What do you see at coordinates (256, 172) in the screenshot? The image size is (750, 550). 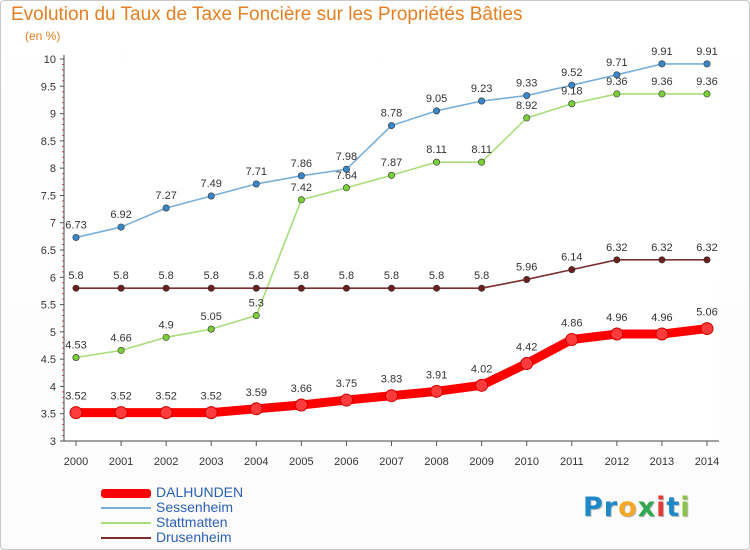 I see `data-label-sessenheim: 7.71` at bounding box center [256, 172].